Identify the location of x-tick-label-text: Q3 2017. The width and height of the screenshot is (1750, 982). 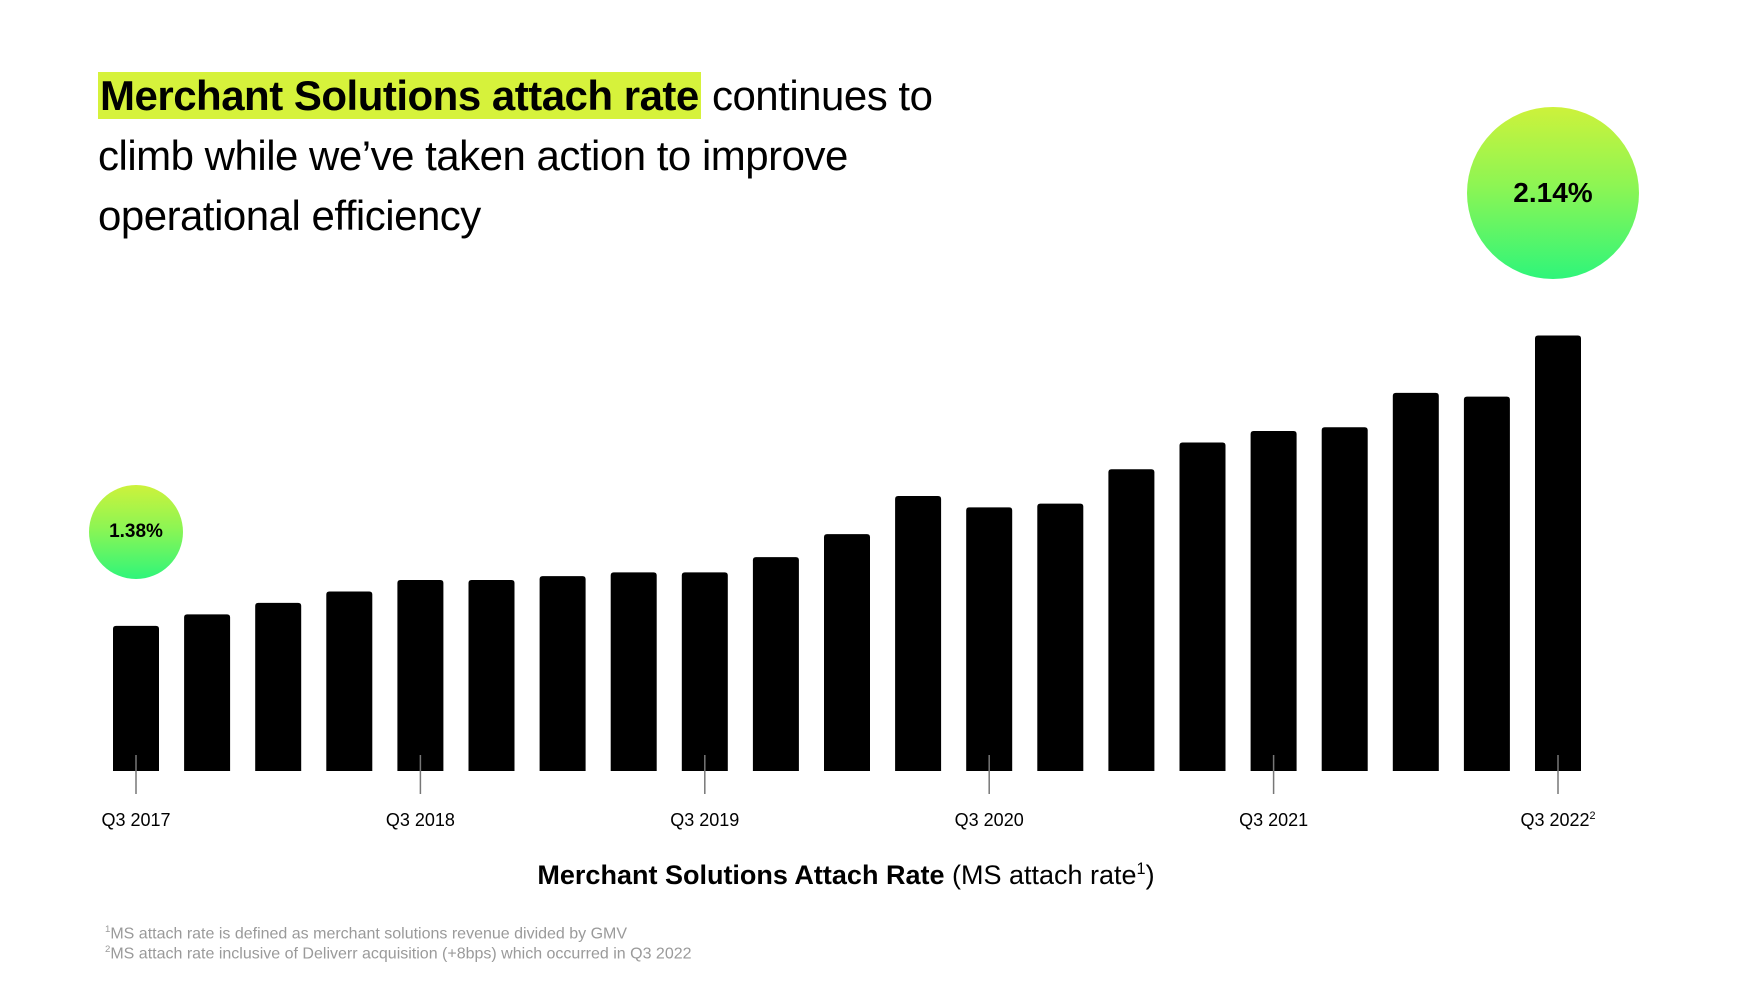
(136, 820).